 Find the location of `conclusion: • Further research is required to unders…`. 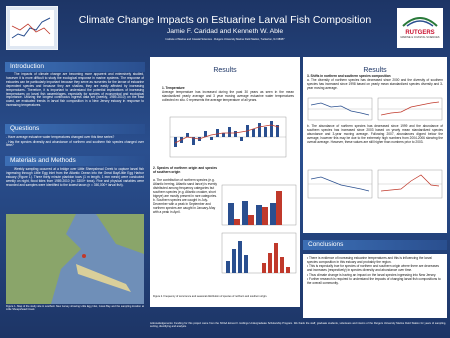

conclusion: • Further research is required to unders… is located at coordinates (374, 281).